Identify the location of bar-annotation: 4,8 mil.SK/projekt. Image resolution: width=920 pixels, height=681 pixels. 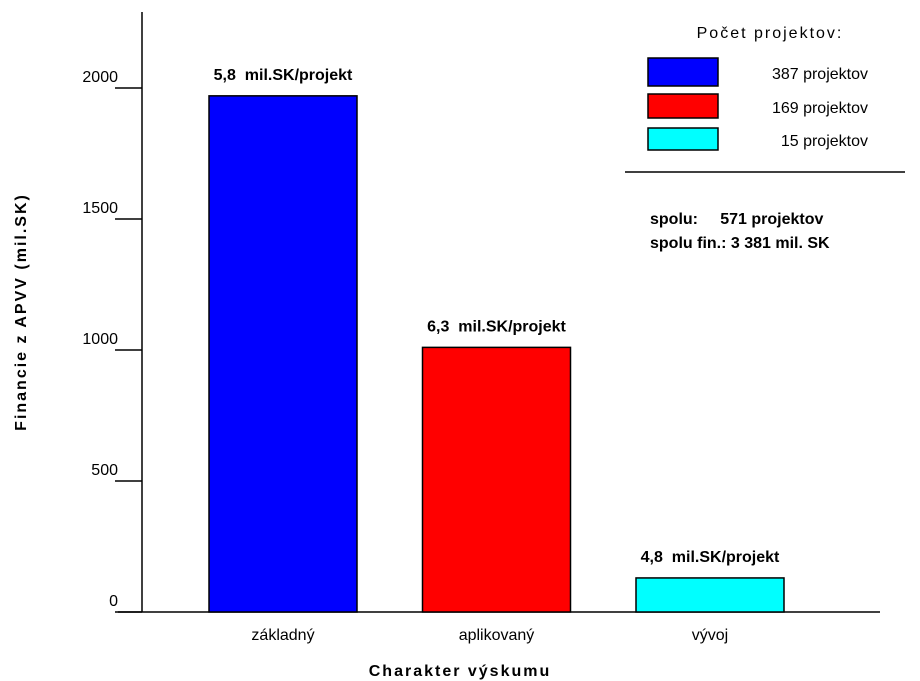
(710, 557).